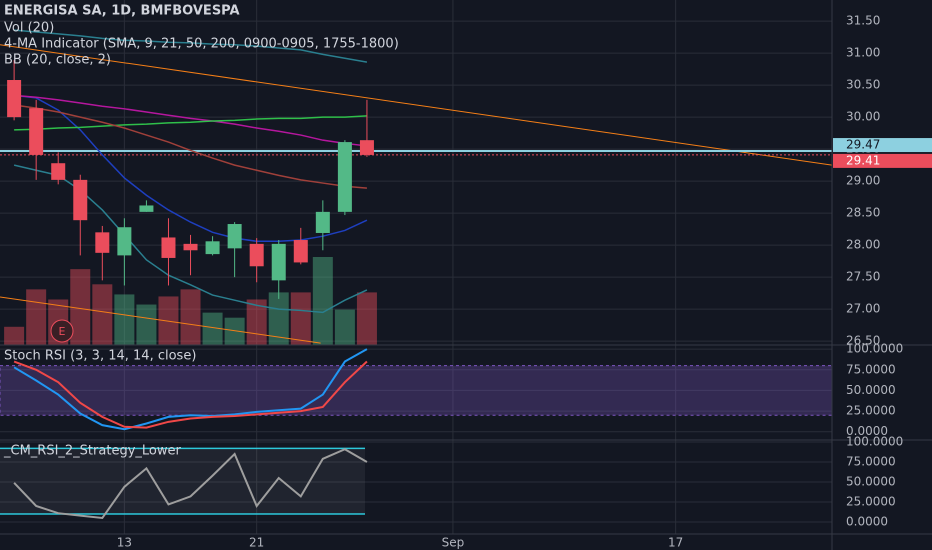 The image size is (932, 550). I want to click on y-tick-label: 30.50, so click(863, 85).